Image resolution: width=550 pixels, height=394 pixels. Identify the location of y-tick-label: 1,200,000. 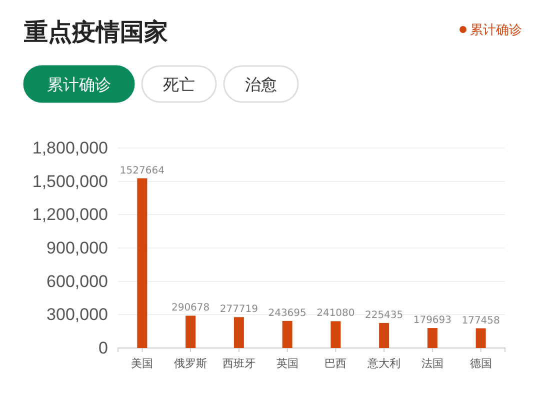
(70, 214).